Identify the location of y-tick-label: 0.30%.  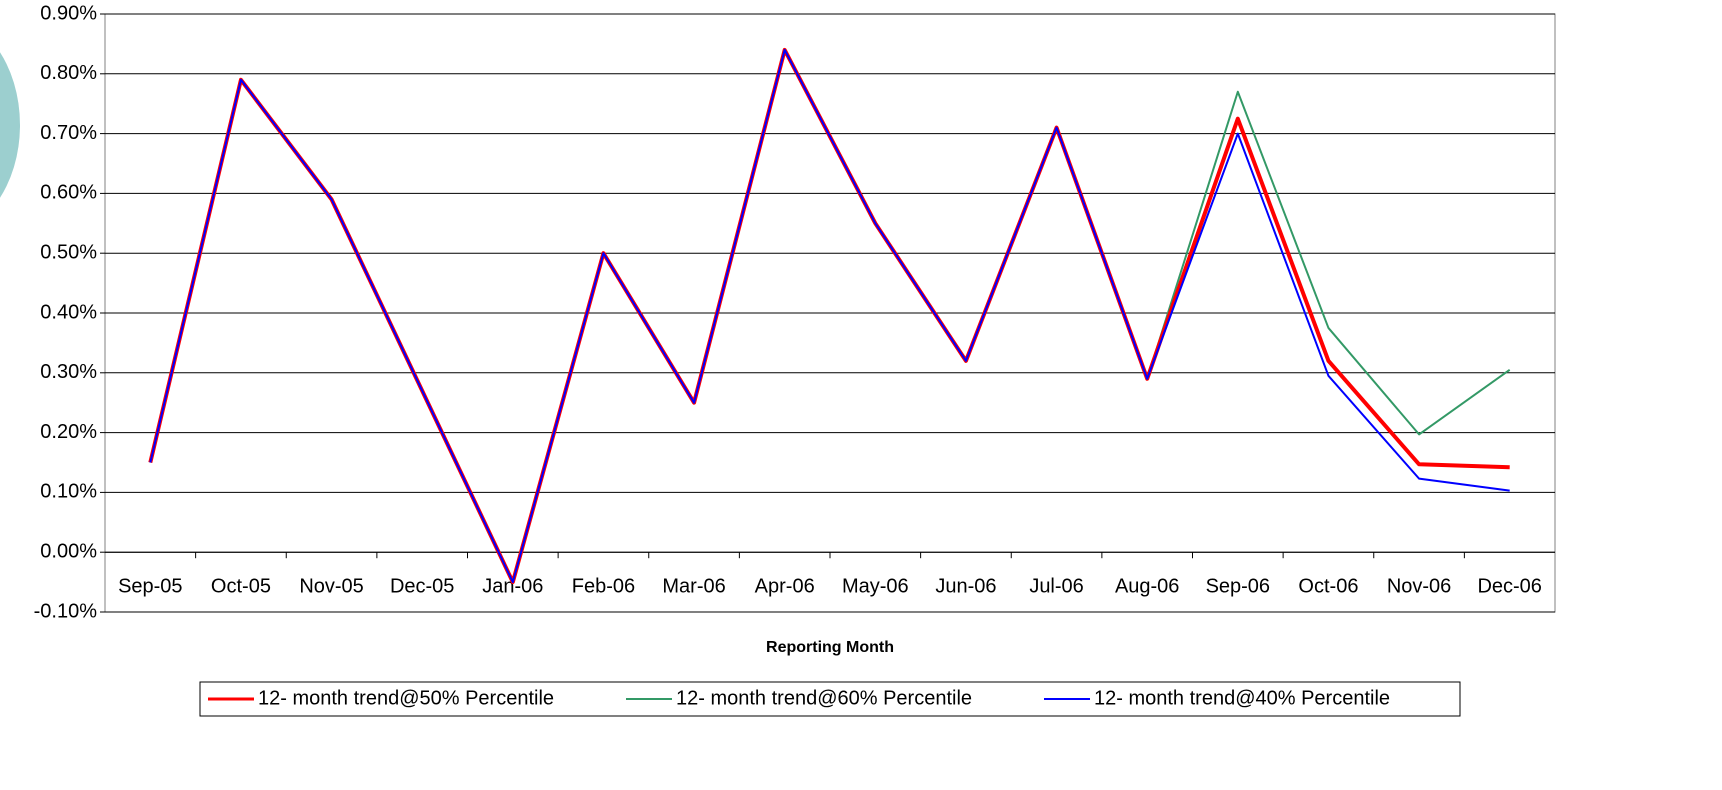
(68, 372).